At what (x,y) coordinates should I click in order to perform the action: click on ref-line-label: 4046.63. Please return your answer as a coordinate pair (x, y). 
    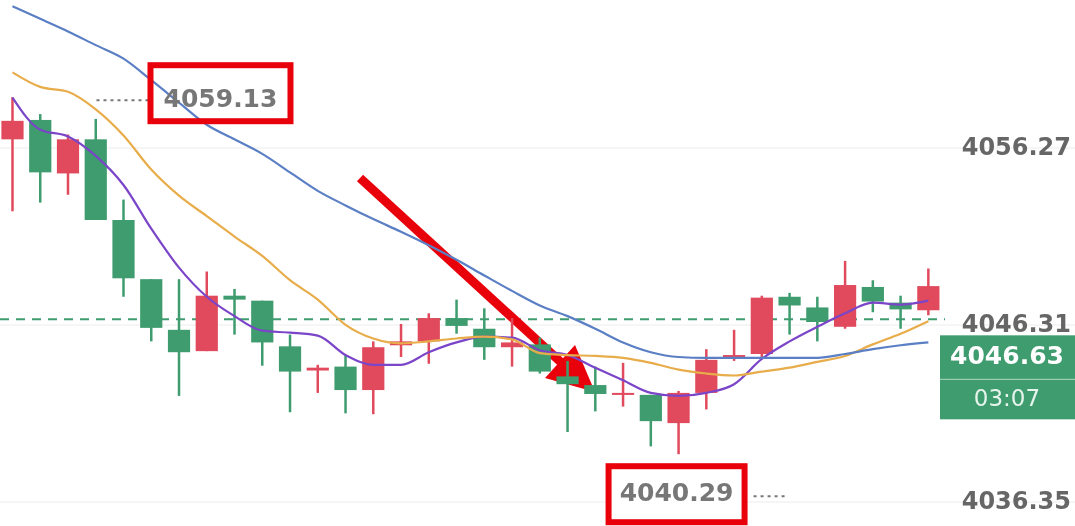
    Looking at the image, I should click on (1007, 356).